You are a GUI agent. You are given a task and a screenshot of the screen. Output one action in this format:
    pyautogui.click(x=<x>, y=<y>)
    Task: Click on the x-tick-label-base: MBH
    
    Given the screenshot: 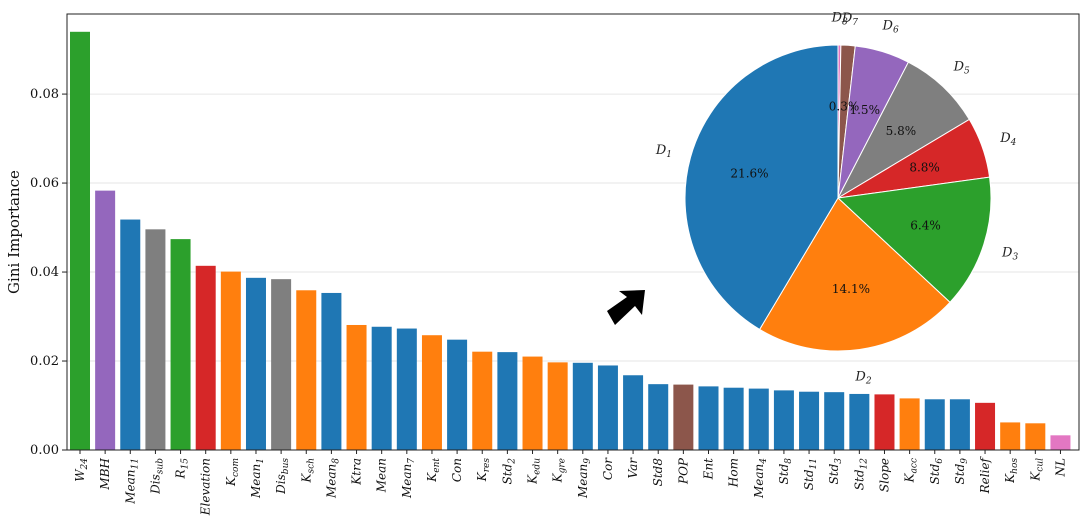 What is the action you would take?
    pyautogui.click(x=105, y=473)
    